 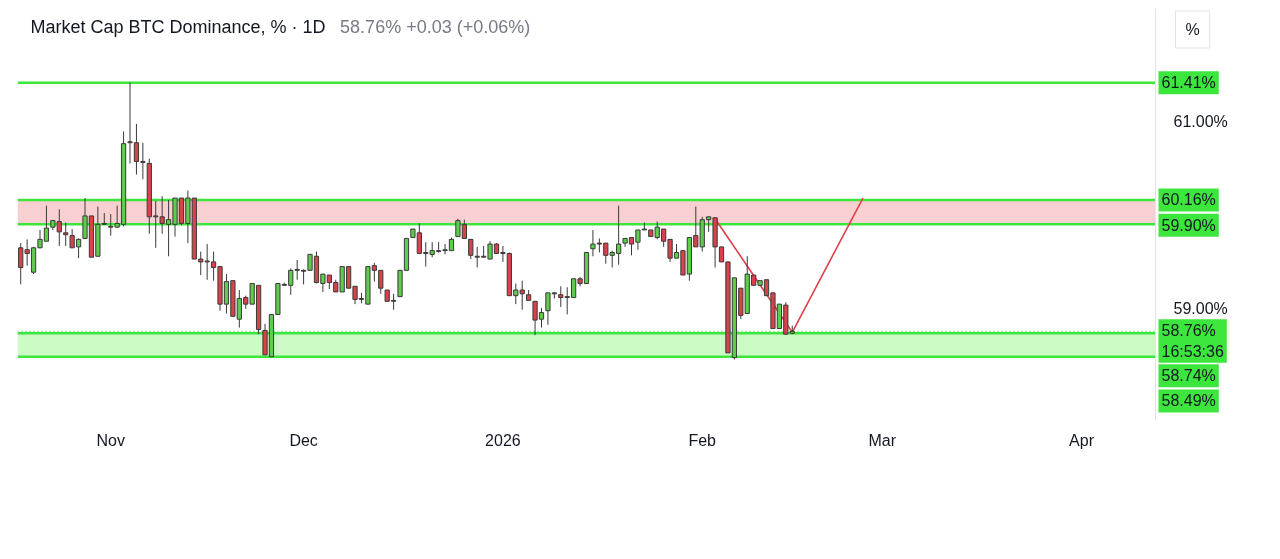 What do you see at coordinates (1192, 29) in the screenshot?
I see `y-axis-title: %` at bounding box center [1192, 29].